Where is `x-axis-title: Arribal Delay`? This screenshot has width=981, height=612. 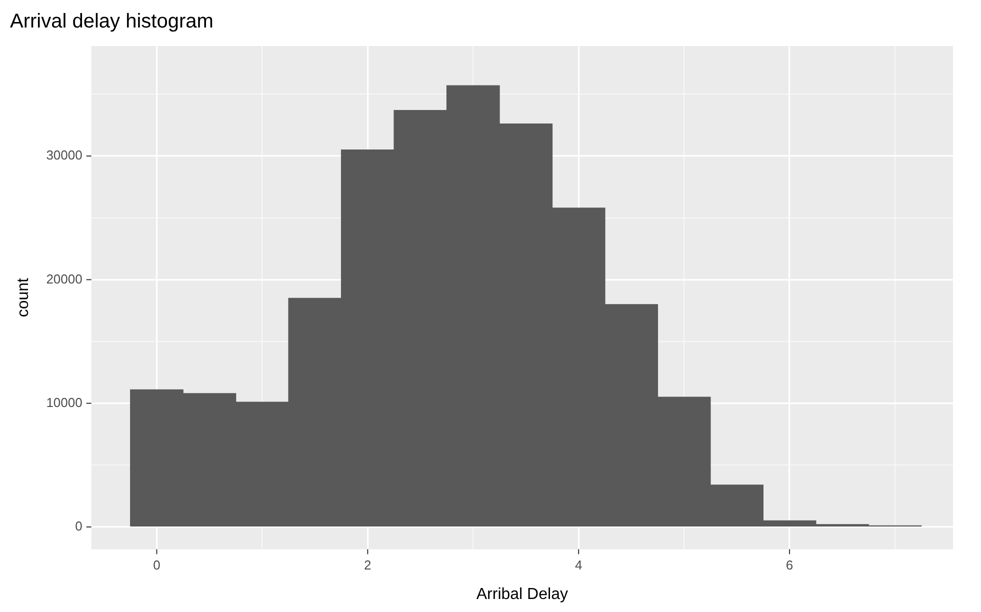 x-axis-title: Arribal Delay is located at coordinates (522, 594).